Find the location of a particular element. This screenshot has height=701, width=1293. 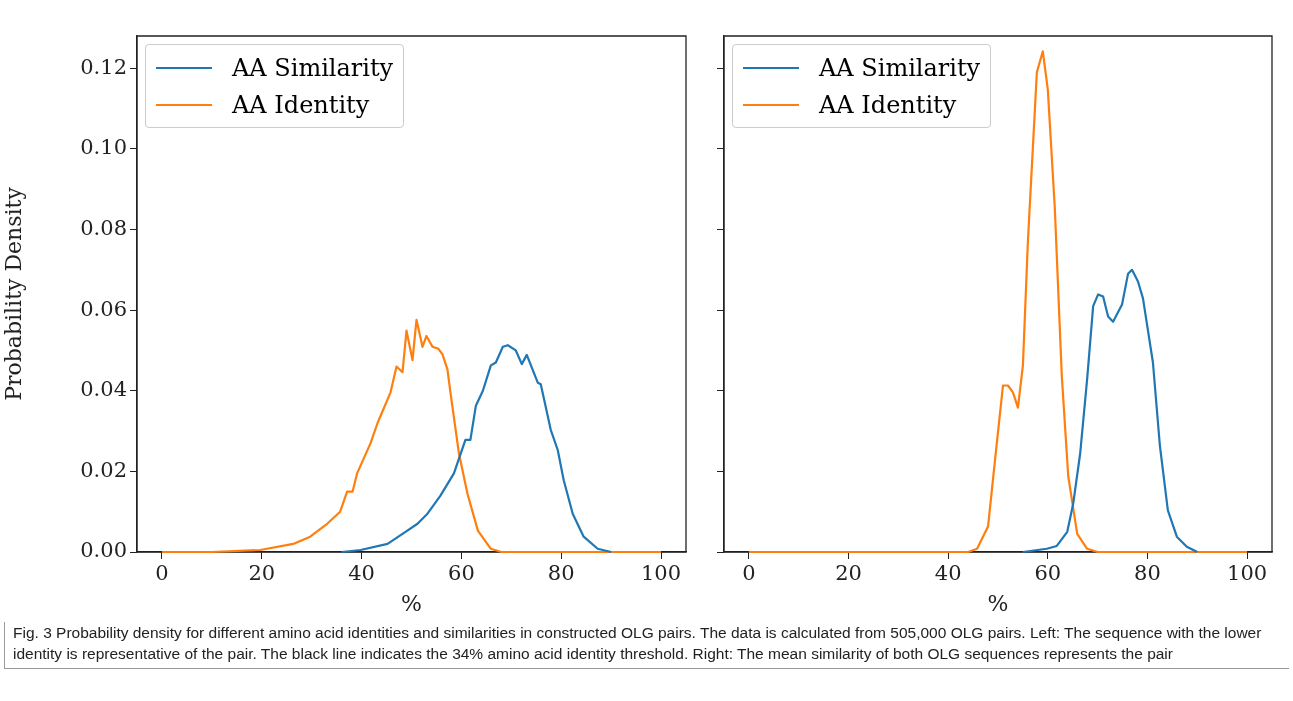

y-tick-label: 0.08 is located at coordinates (103, 227).